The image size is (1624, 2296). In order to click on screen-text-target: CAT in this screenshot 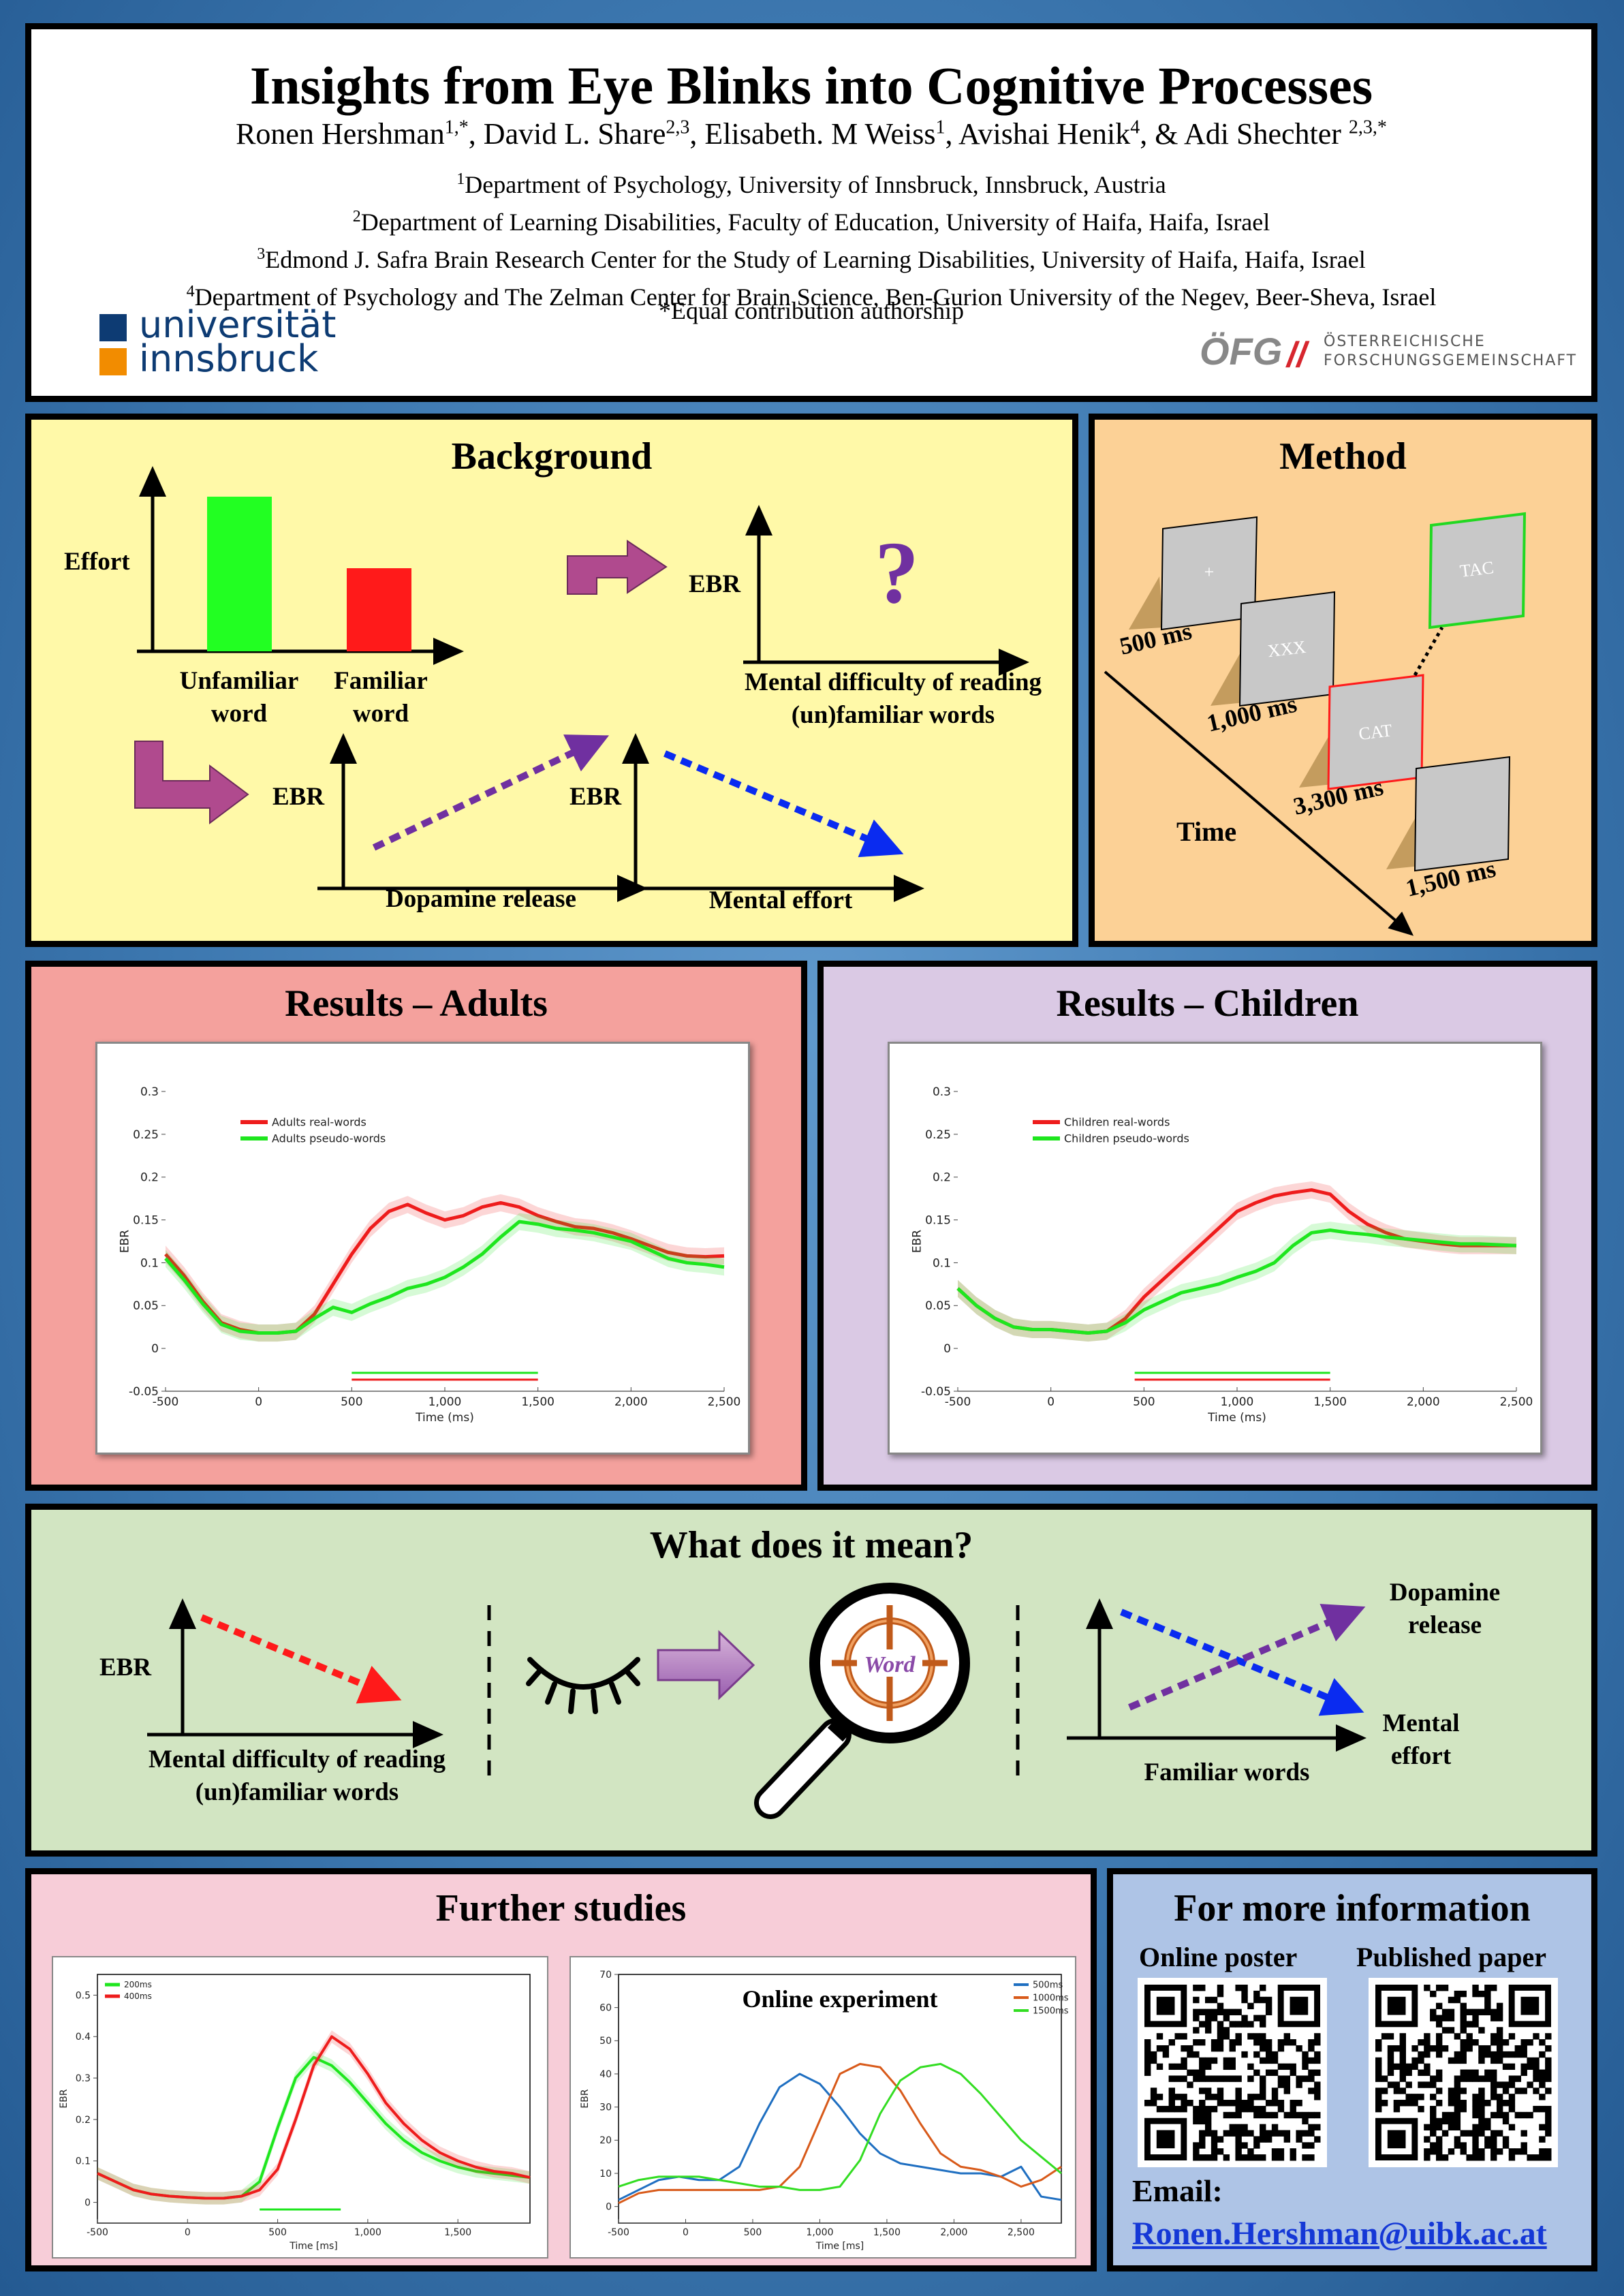, I will do `click(1375, 732)`.